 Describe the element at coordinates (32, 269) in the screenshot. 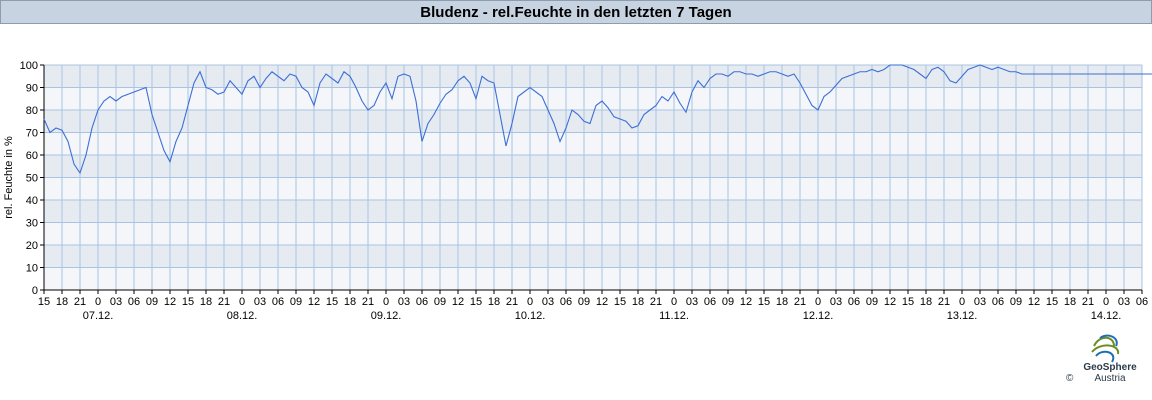

I see `y-tick-label: 10` at that location.